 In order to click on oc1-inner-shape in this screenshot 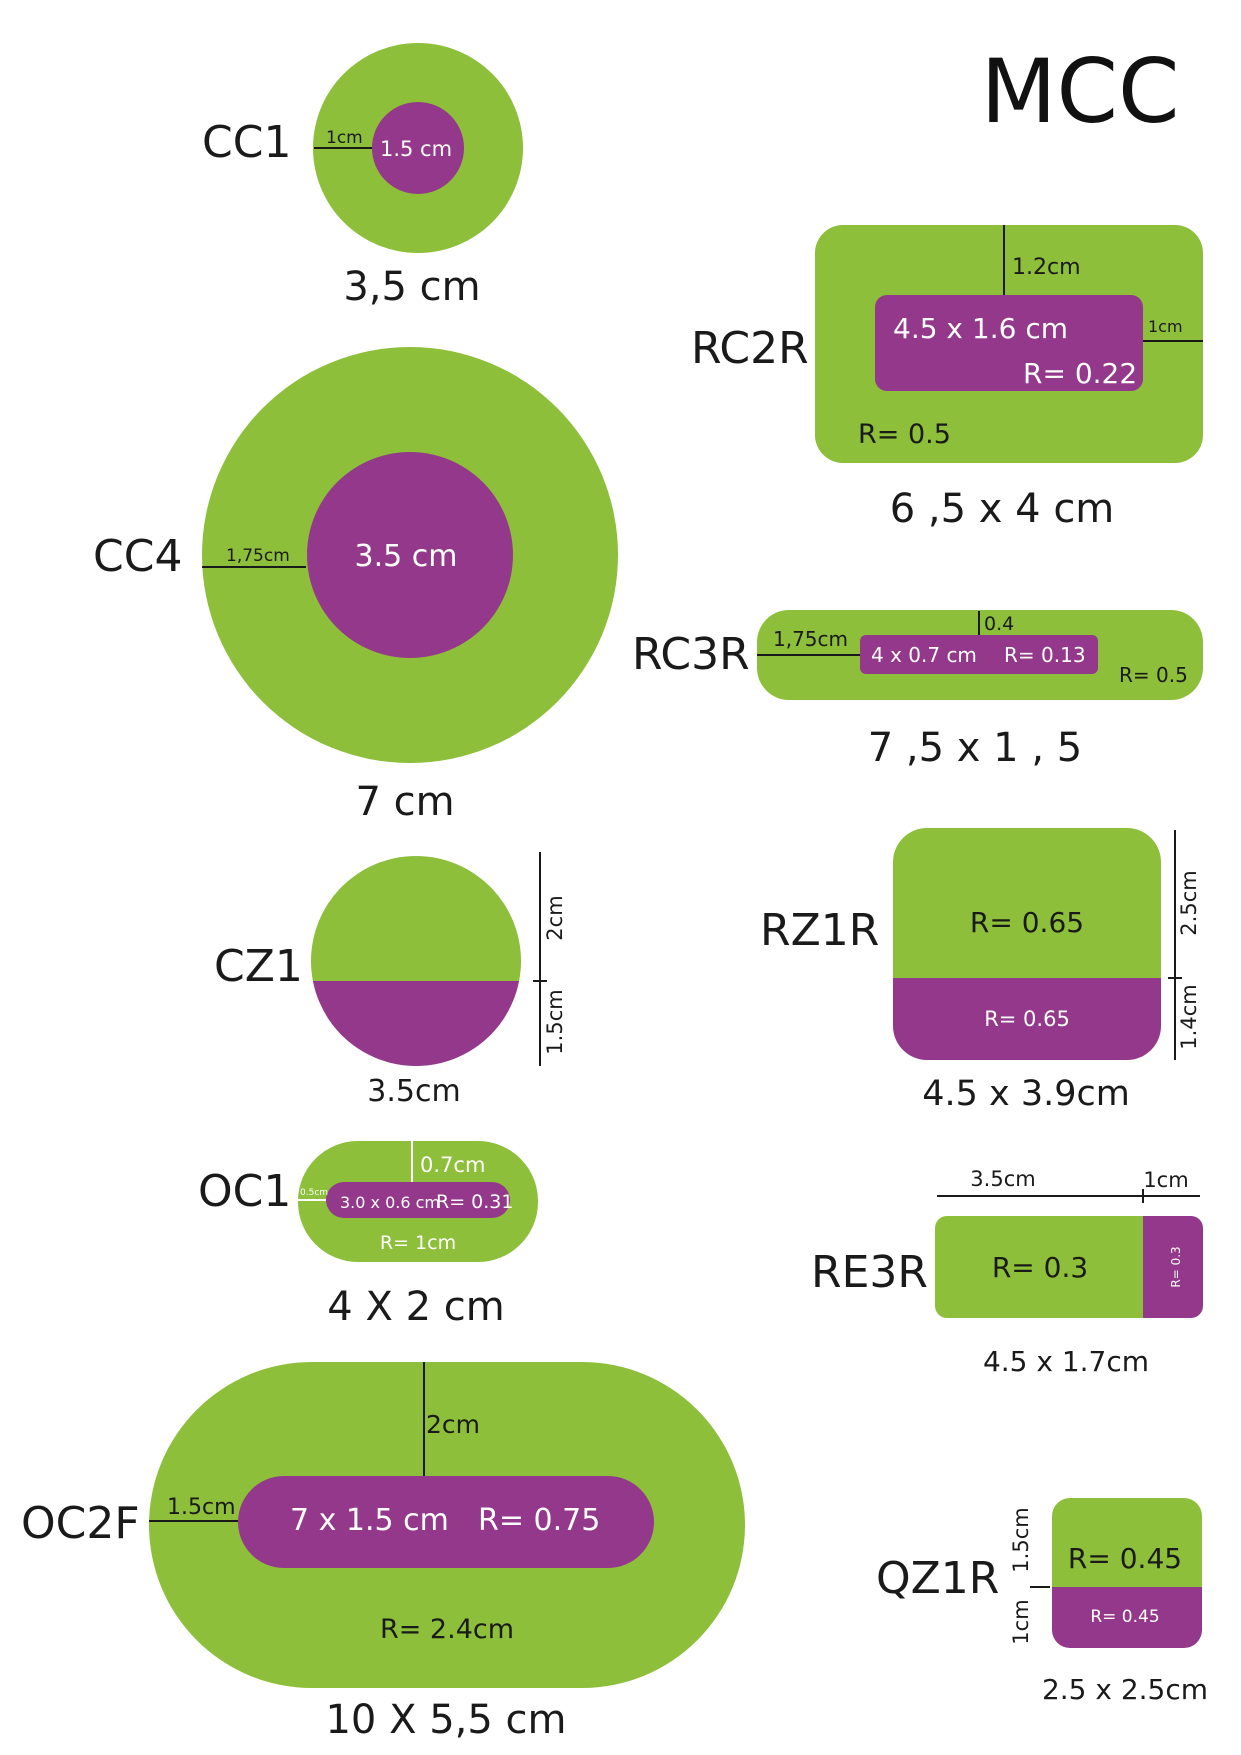, I will do `click(418, 1200)`.